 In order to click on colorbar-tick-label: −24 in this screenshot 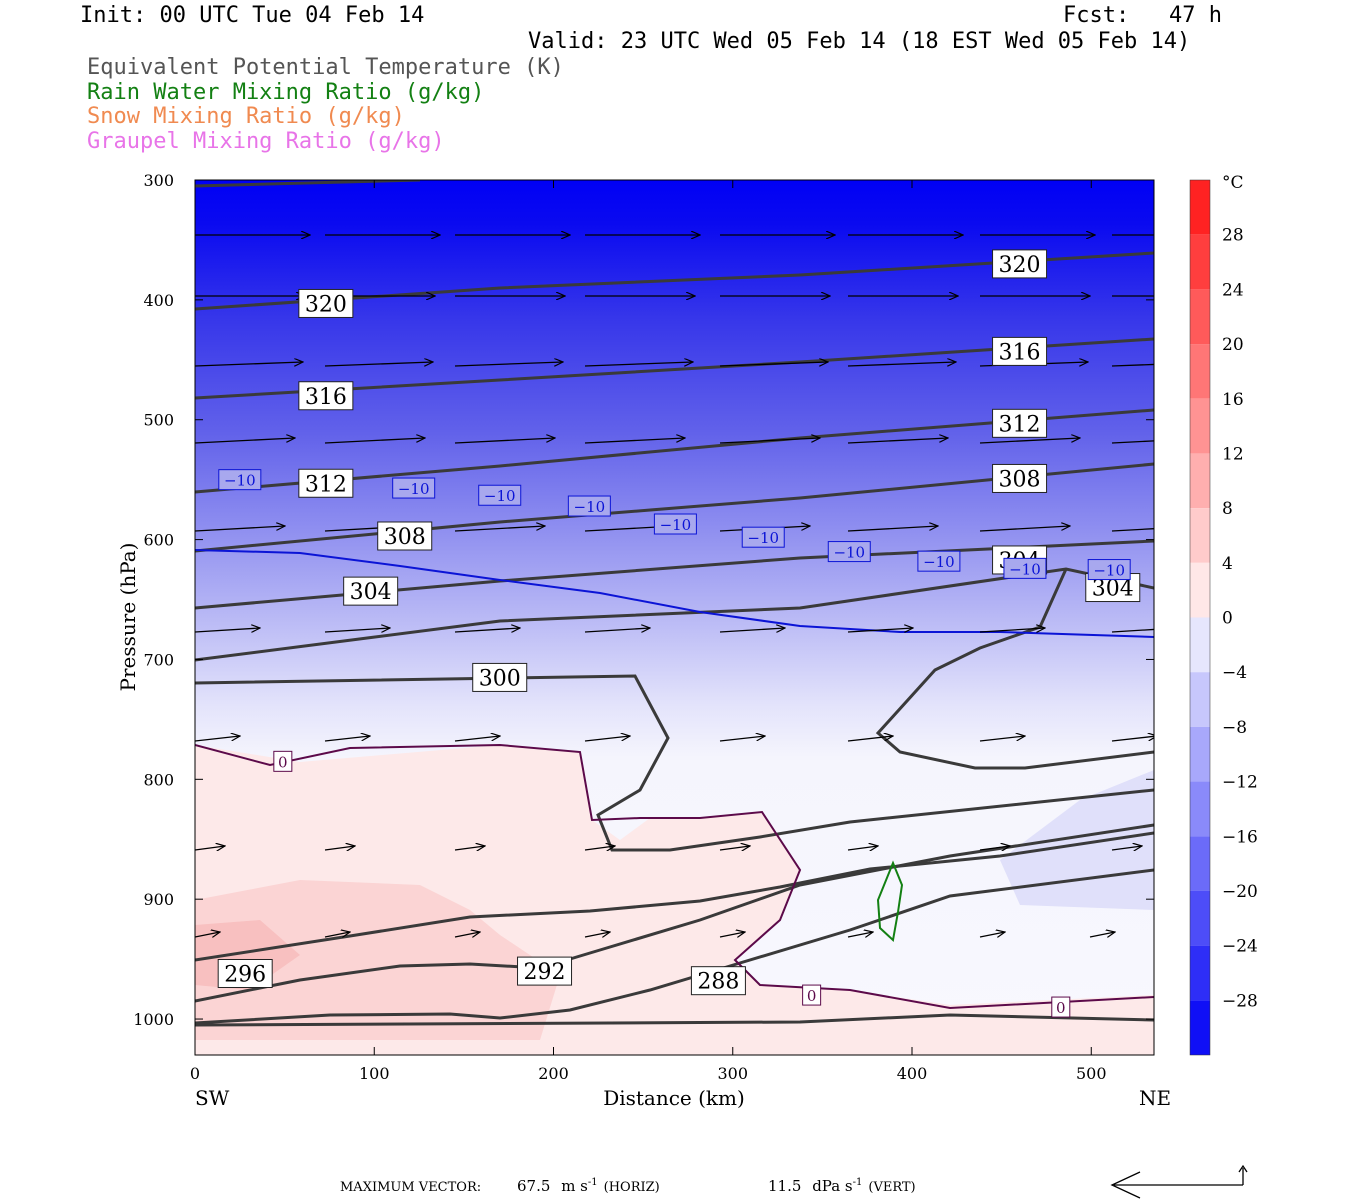, I will do `click(1240, 947)`.